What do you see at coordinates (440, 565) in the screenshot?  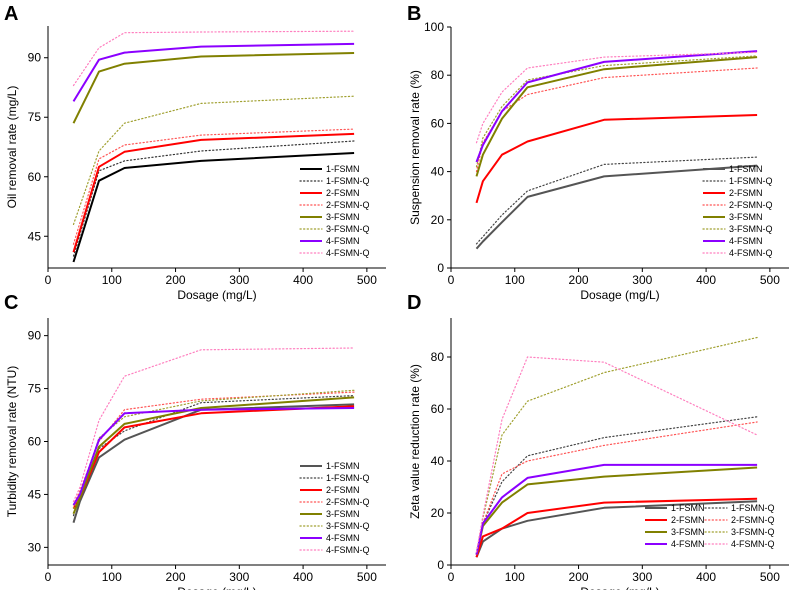 I see `y-tick-label: 0` at bounding box center [440, 565].